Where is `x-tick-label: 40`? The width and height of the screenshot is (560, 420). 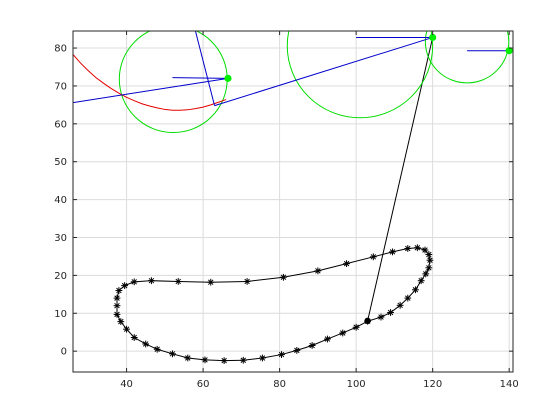 x-tick-label: 40 is located at coordinates (126, 384).